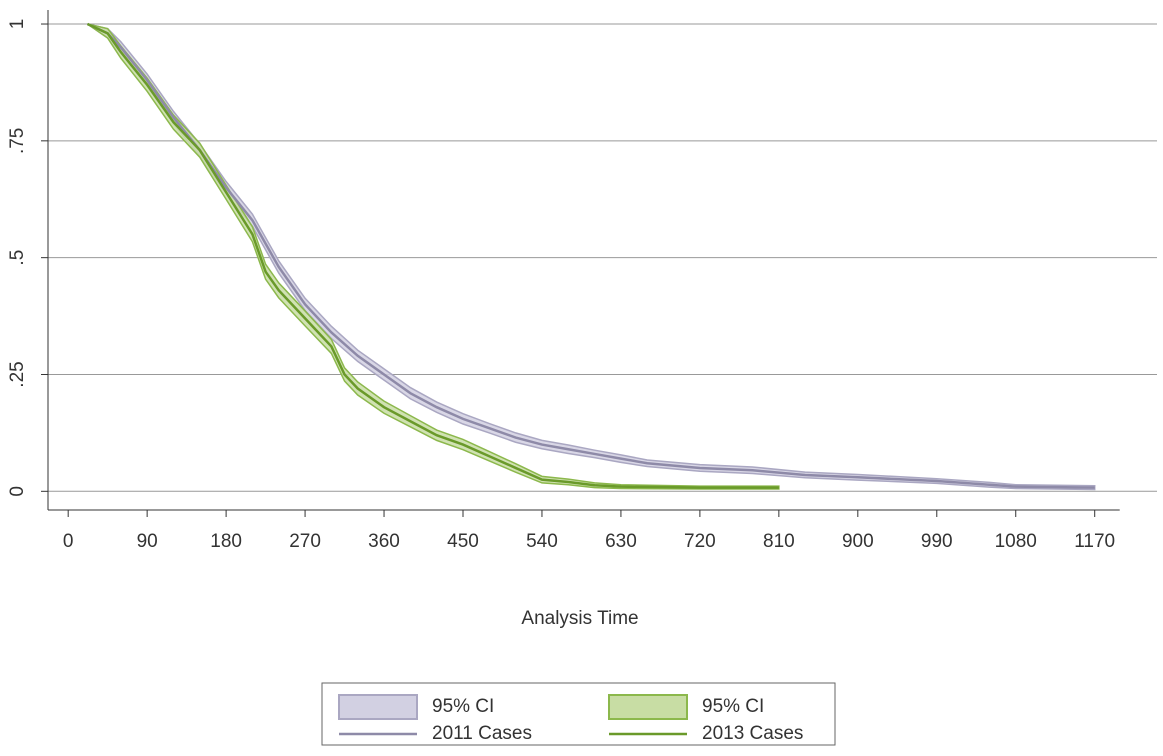  Describe the element at coordinates (752, 733) in the screenshot. I see `legend-label: 2013 Cases` at that location.